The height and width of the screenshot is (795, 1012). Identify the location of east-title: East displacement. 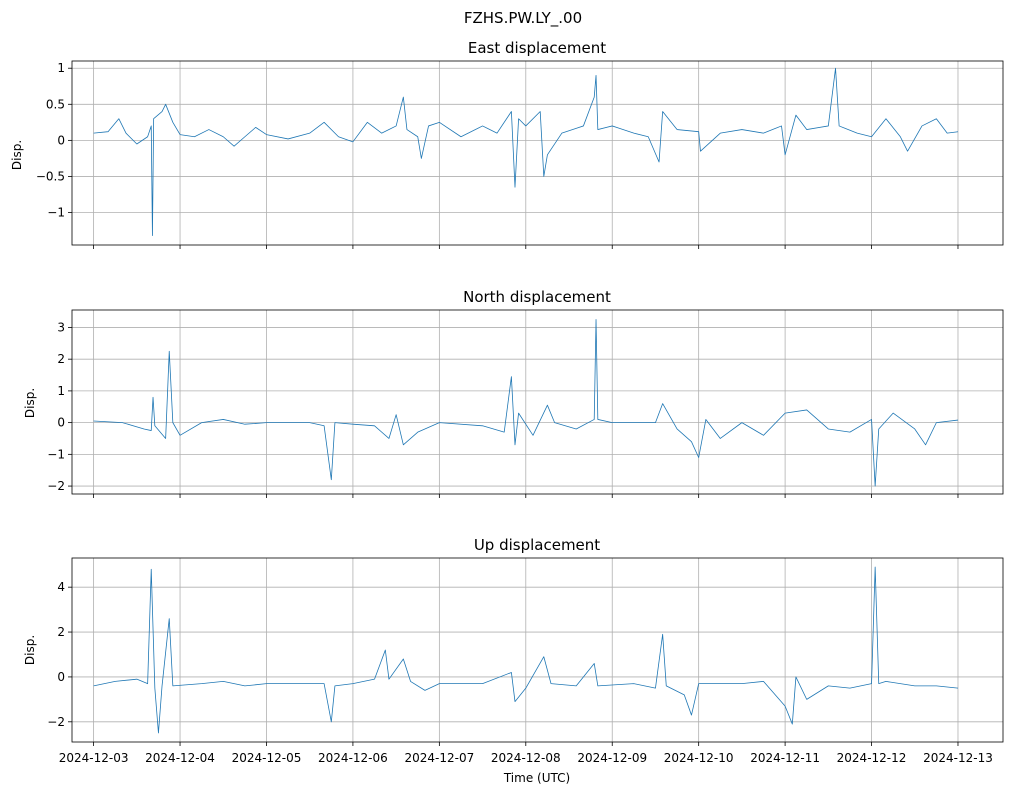
(537, 48).